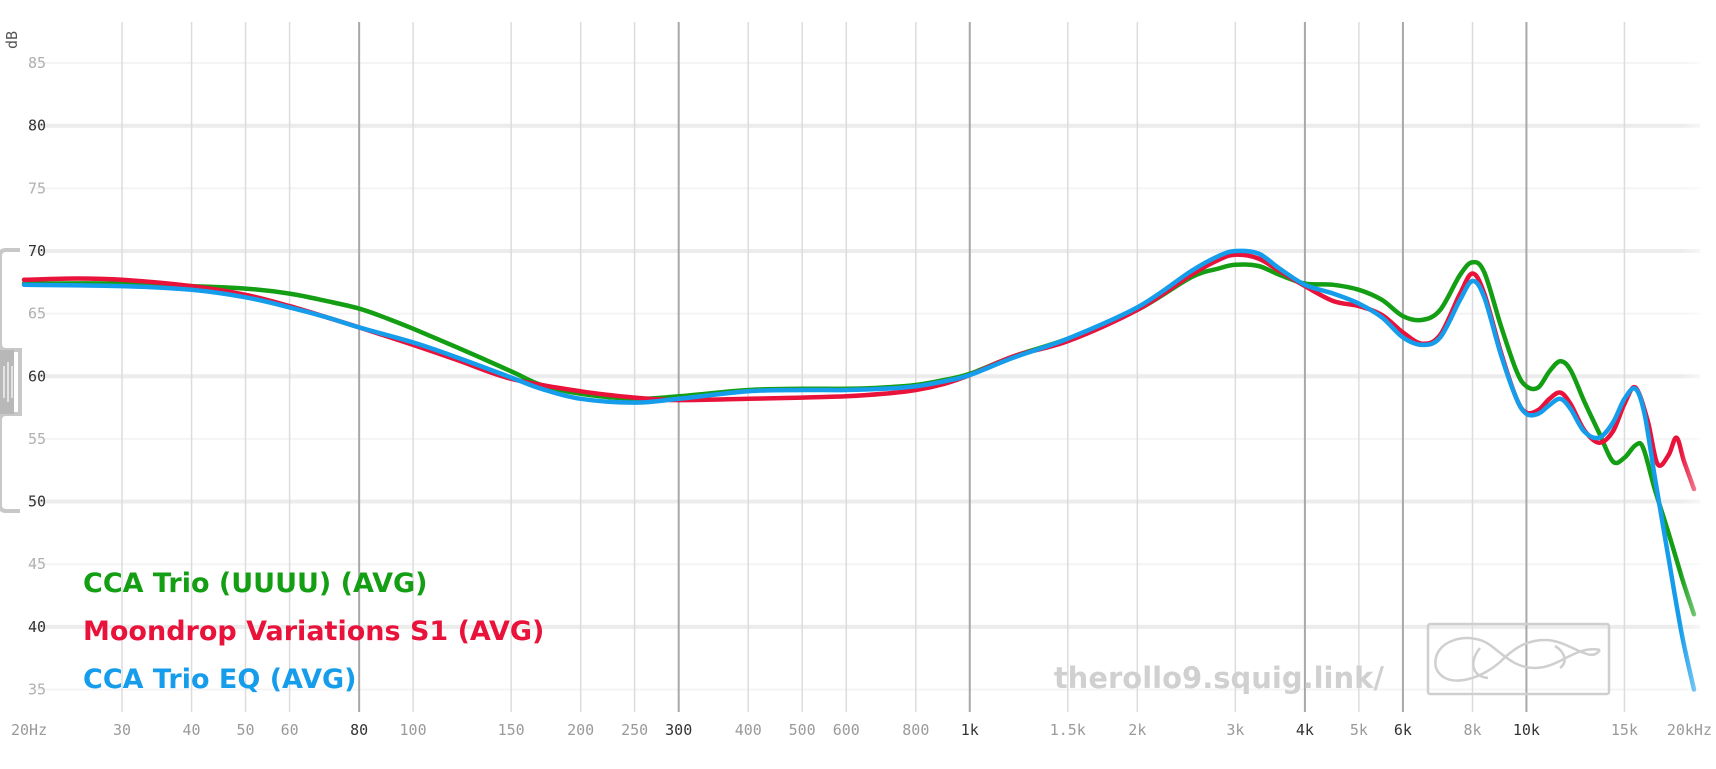 Image resolution: width=1716 pixels, height=769 pixels. I want to click on x-tick-label: 1.5k, so click(1068, 730).